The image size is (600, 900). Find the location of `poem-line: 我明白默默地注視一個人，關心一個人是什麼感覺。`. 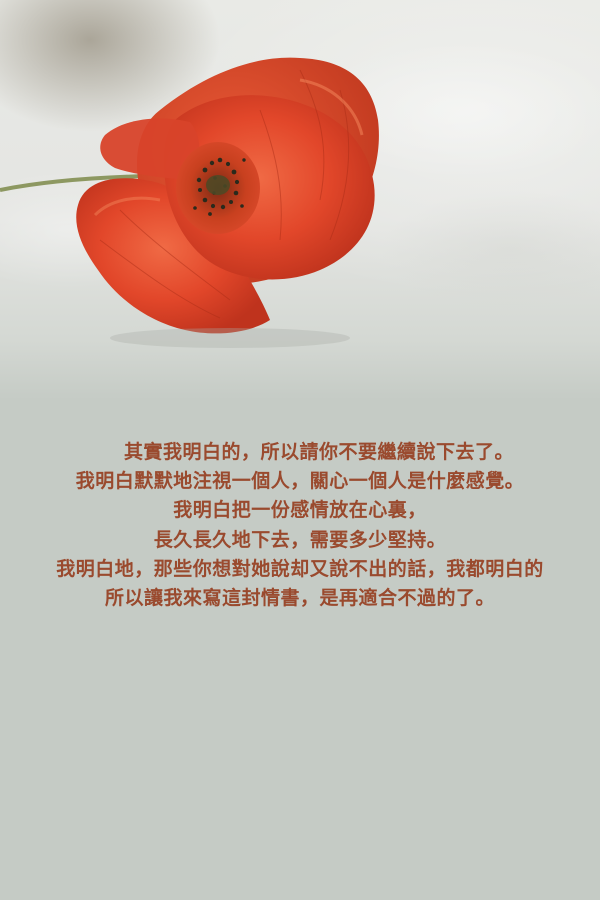

poem-line: 我明白默默地注視一個人，關心一個人是什麼感覺。 is located at coordinates (300, 481).